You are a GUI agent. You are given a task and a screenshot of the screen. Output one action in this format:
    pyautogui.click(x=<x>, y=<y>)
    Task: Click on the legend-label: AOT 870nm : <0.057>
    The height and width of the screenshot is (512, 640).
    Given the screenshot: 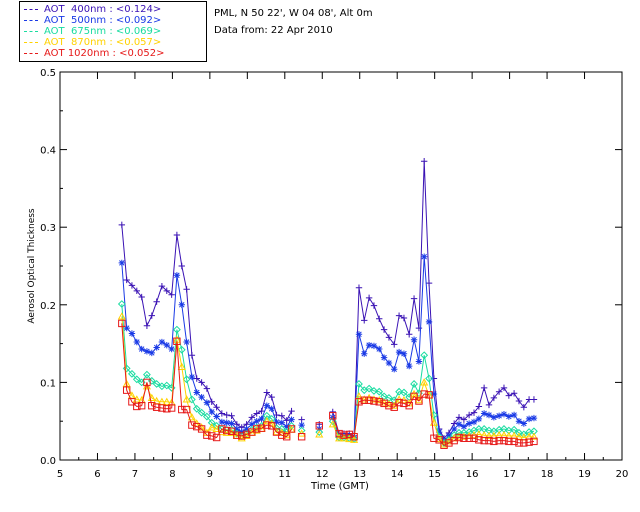 What is the action you would take?
    pyautogui.click(x=103, y=42)
    